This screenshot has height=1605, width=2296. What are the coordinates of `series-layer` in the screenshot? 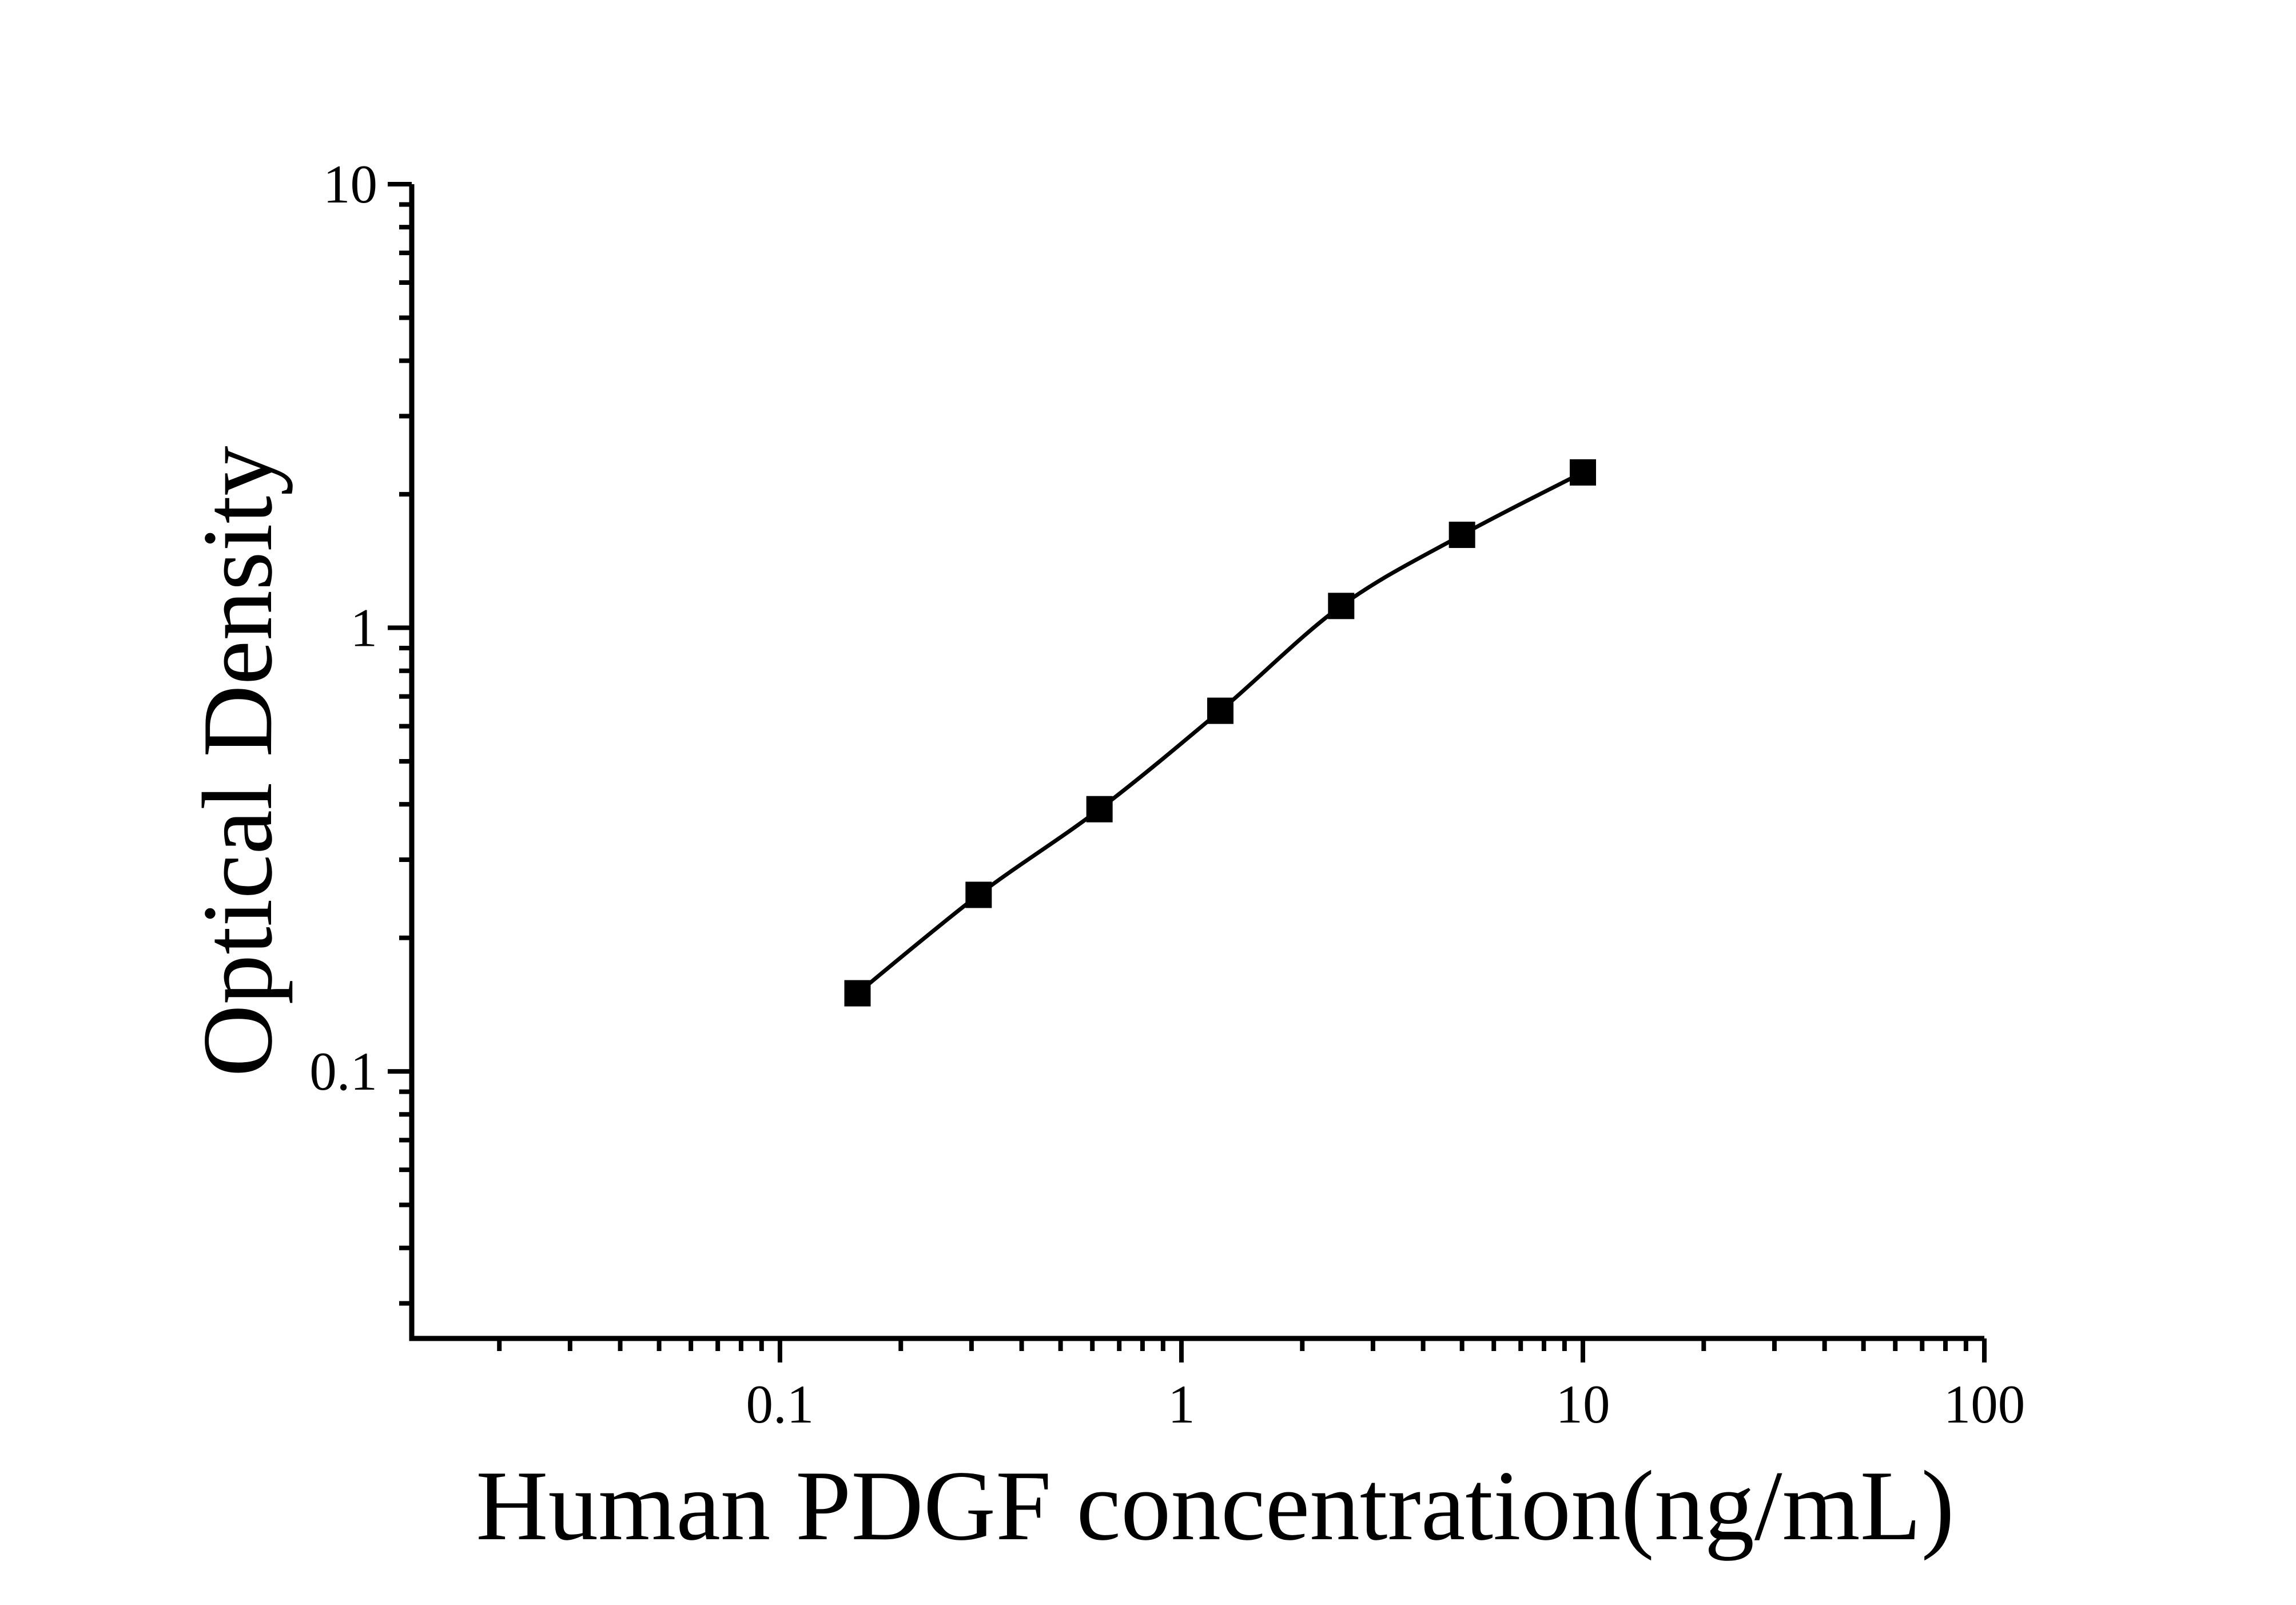 It's located at (1220, 733).